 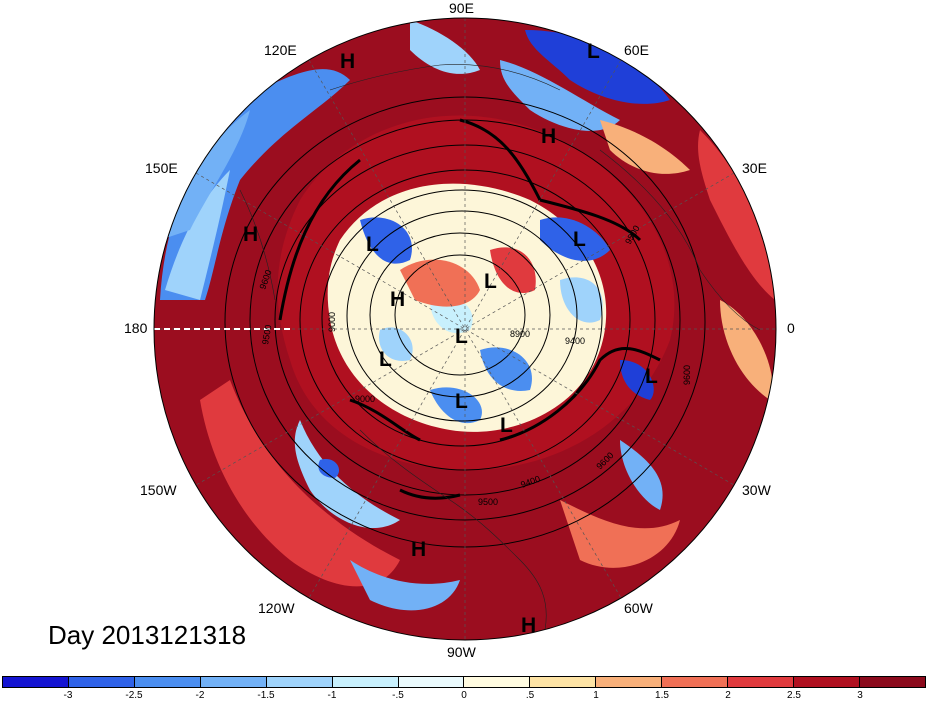 What do you see at coordinates (68, 695) in the screenshot?
I see `colorbar-tick-label: -3` at bounding box center [68, 695].